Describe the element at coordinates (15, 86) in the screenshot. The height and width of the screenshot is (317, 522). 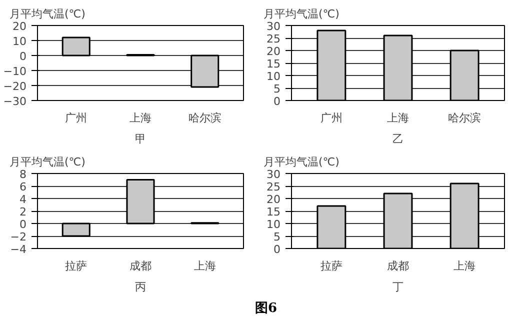
I see `y-tick-label: −20` at that location.